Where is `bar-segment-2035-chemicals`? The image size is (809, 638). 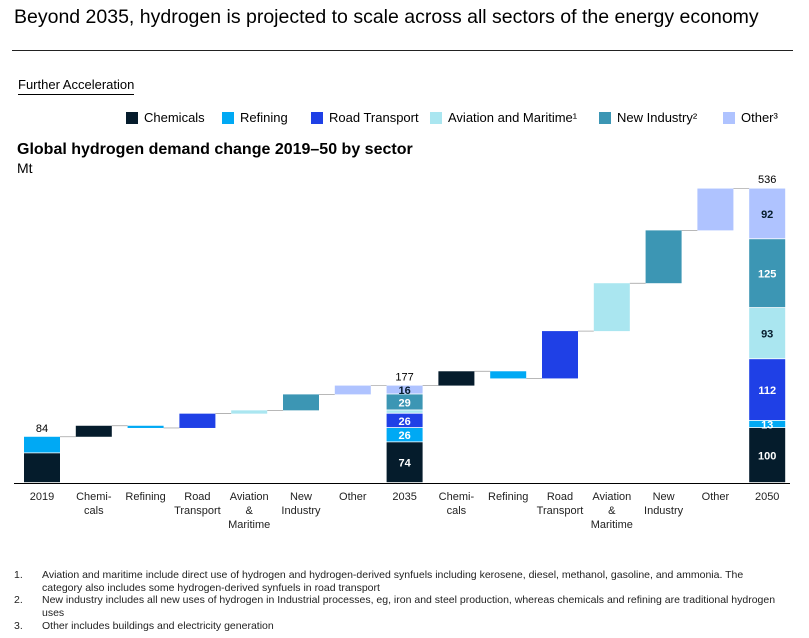
bar-segment-2035-chemicals is located at coordinates (404, 462).